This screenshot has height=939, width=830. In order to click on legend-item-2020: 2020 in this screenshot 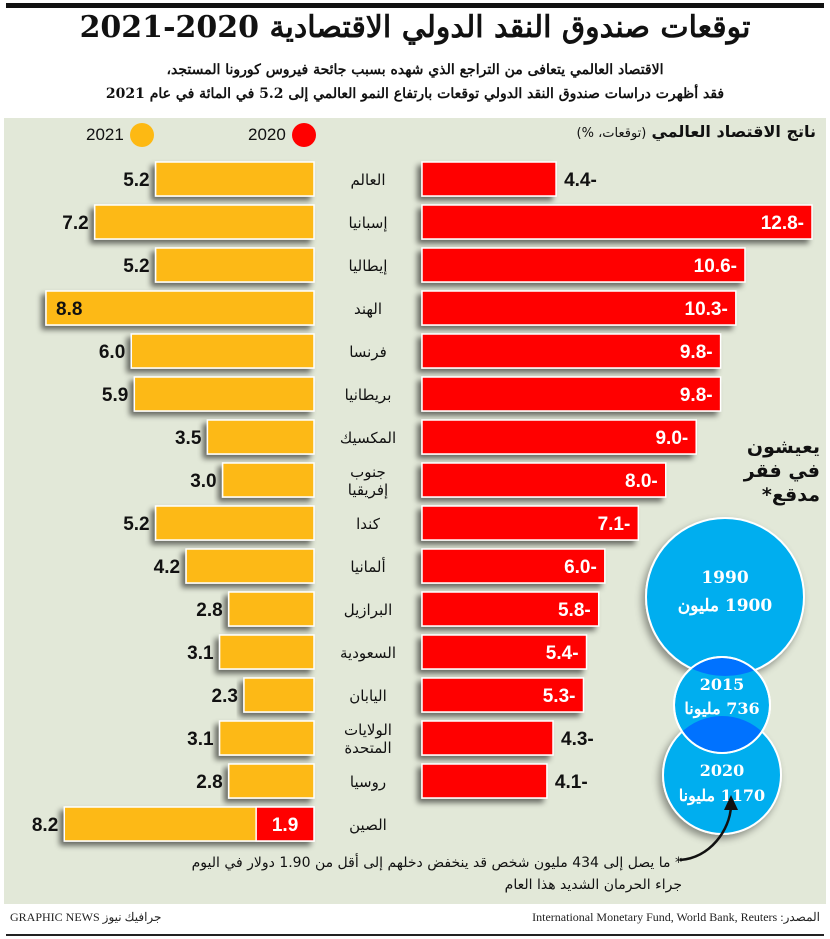, I will do `click(282, 135)`.